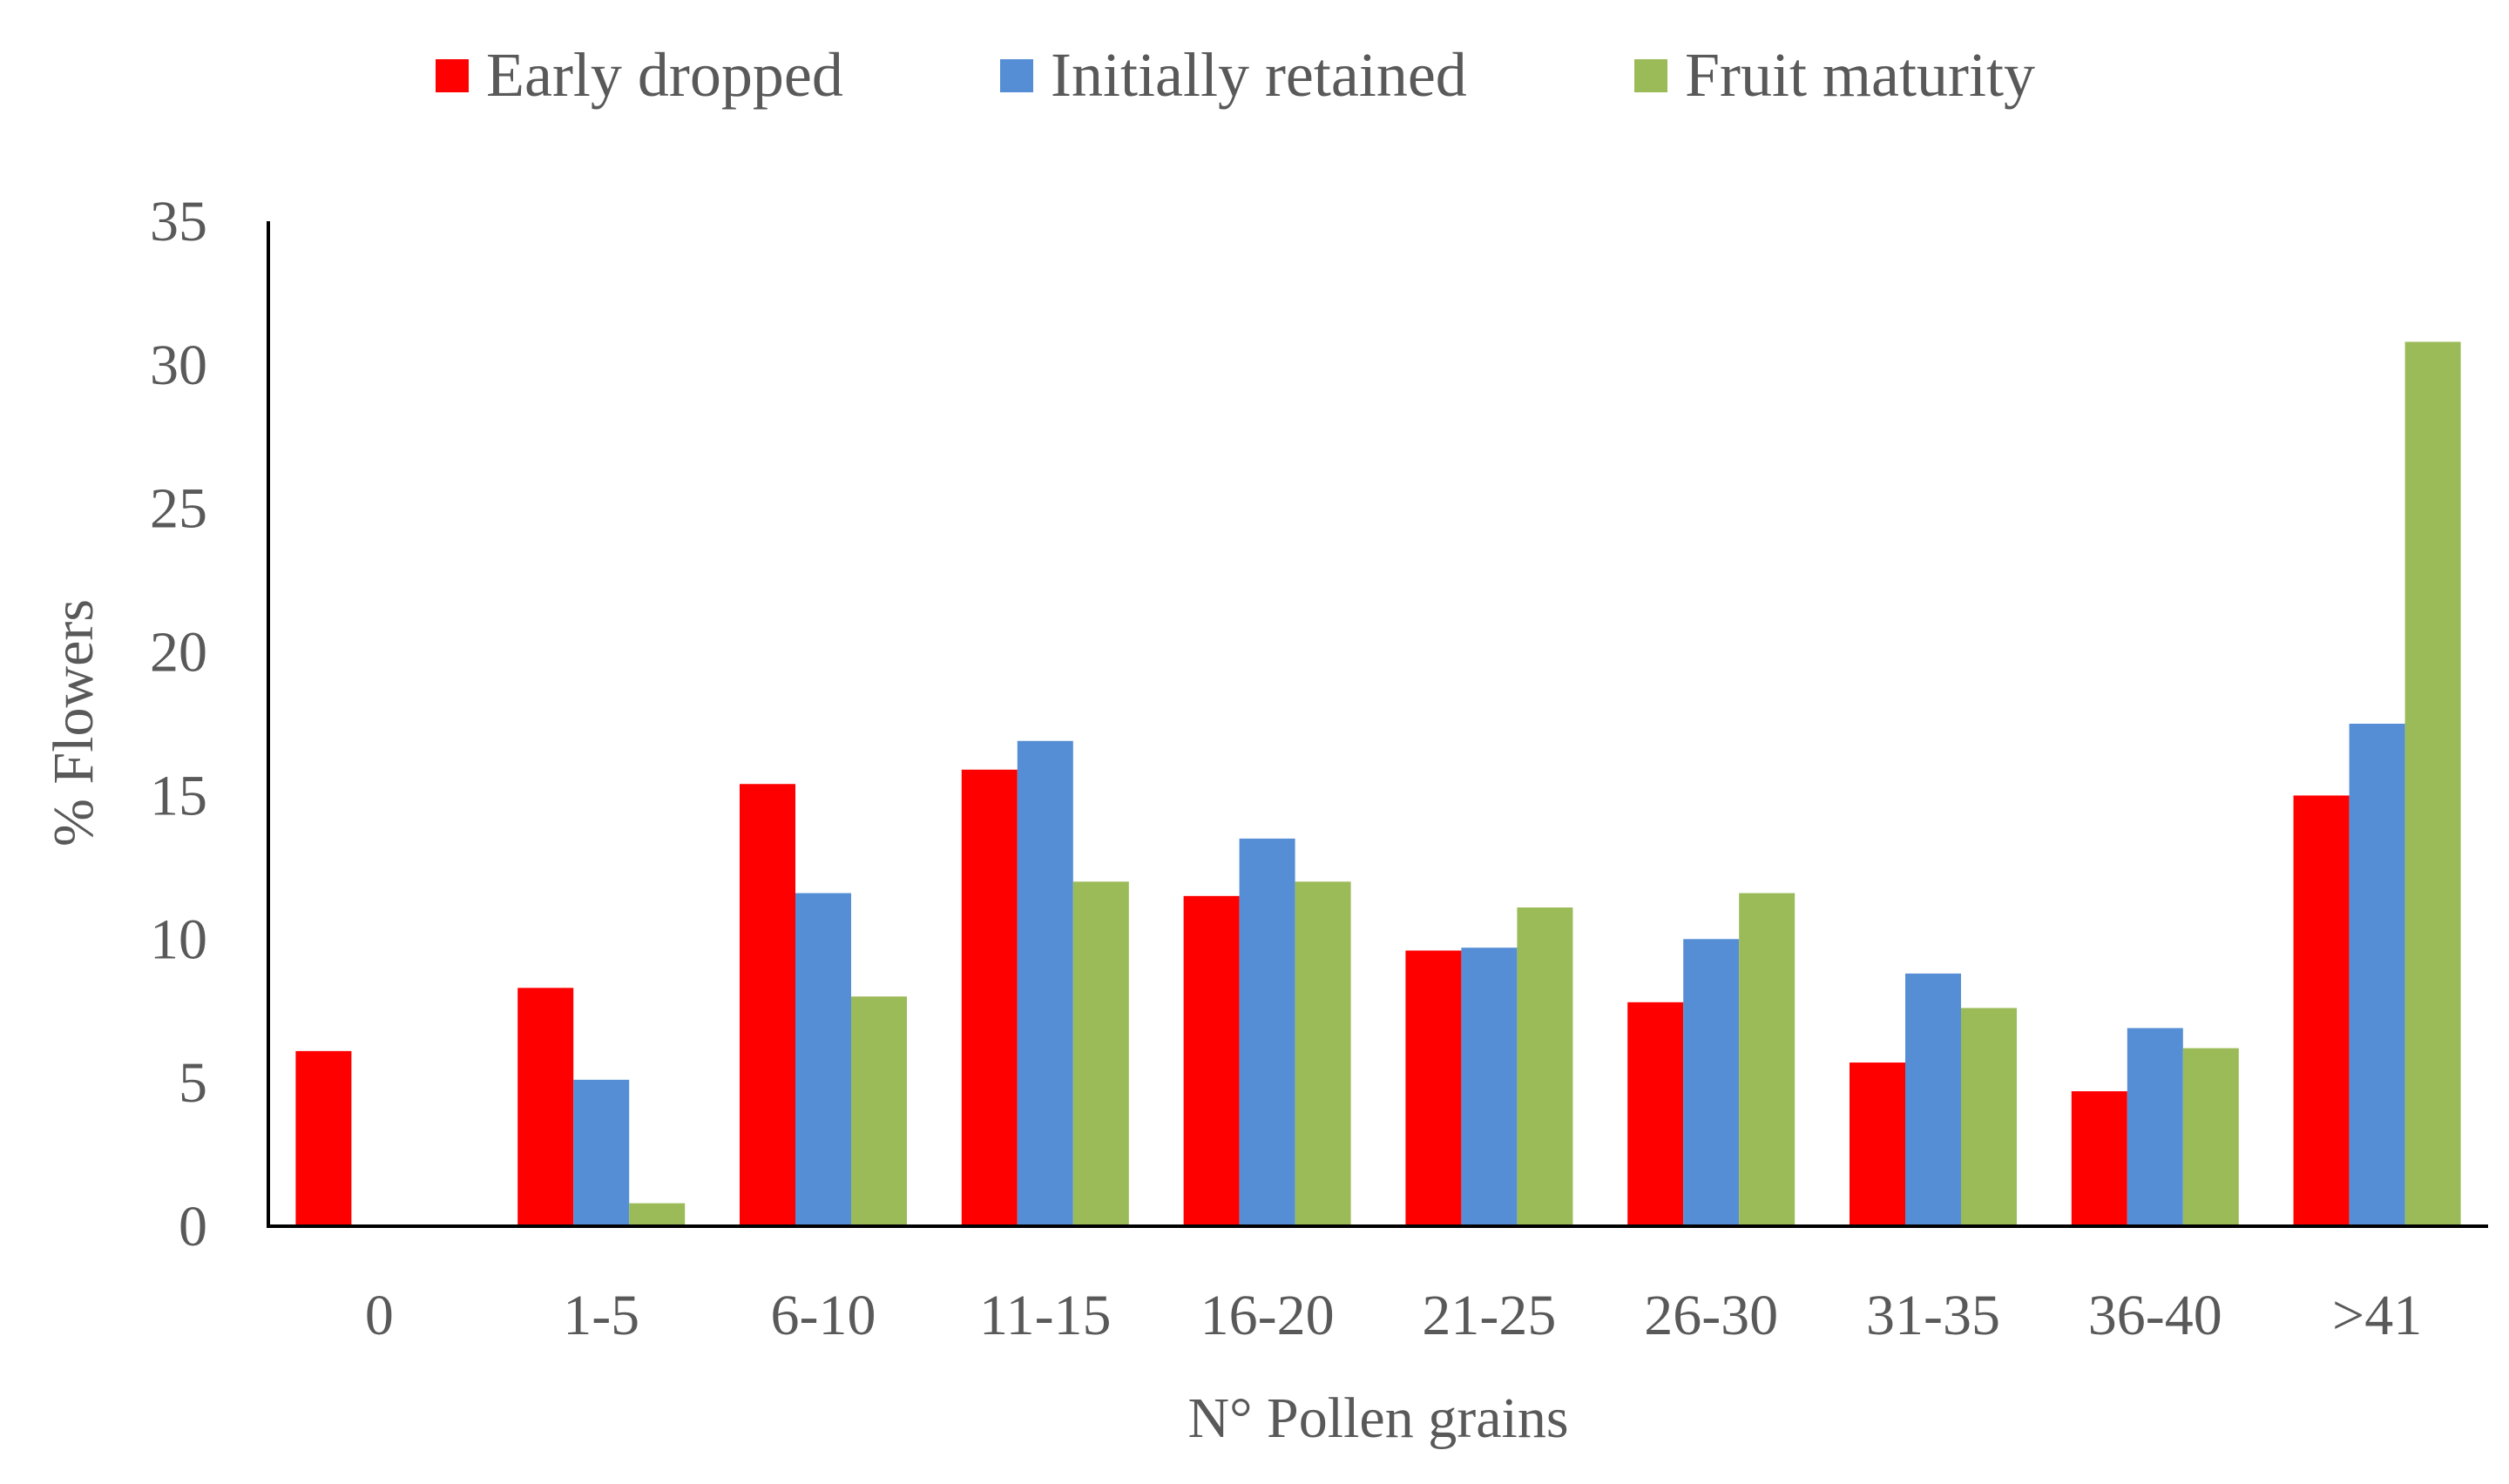  I want to click on x-tick-label: 31-35, so click(1933, 1316).